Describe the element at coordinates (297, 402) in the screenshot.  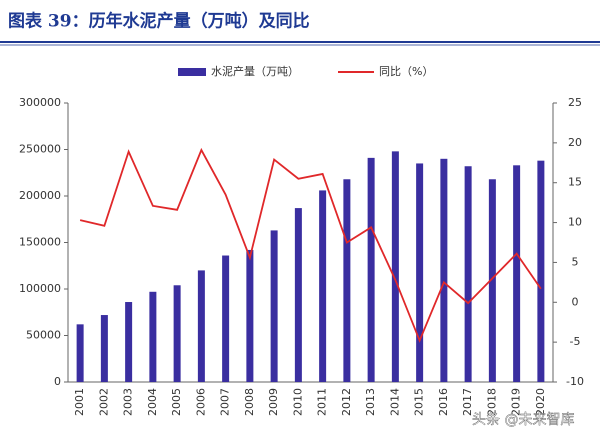
I see `x-tick-label: 2010` at that location.